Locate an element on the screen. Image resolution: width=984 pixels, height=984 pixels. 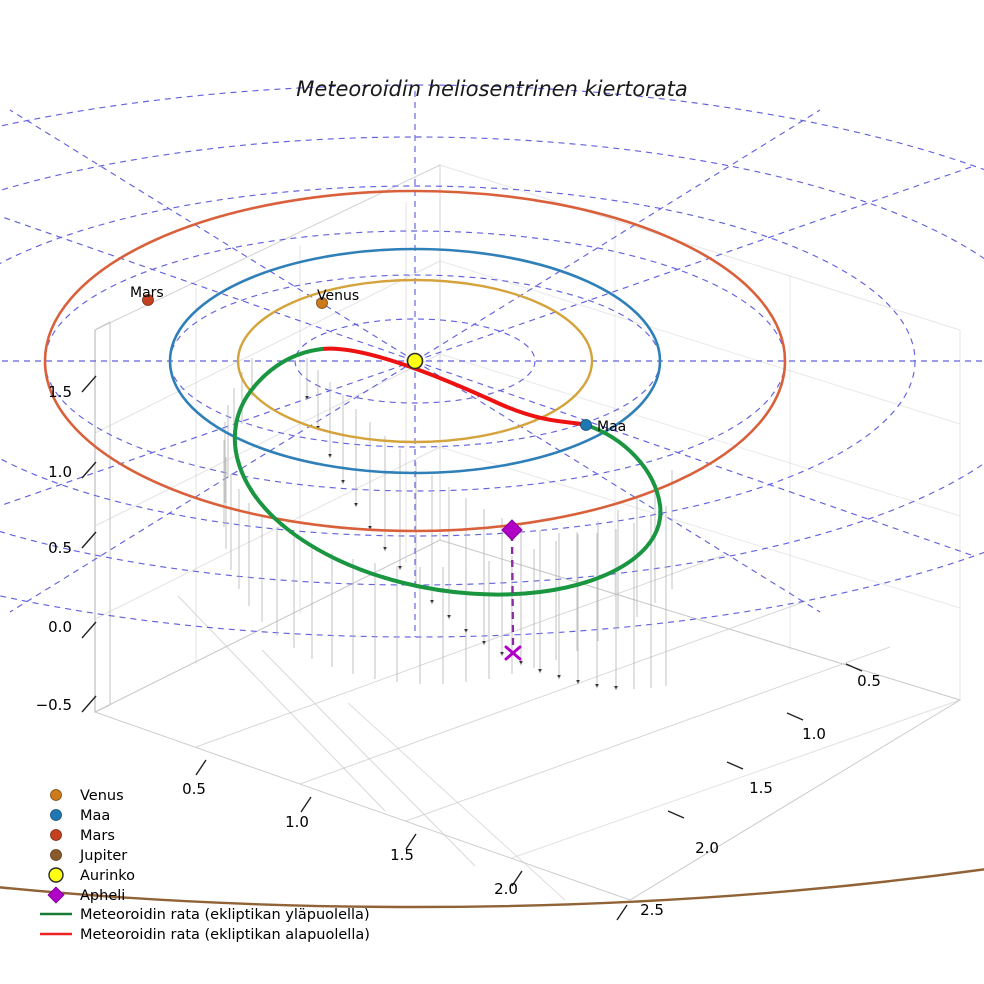
x-axis-ticks is located at coordinates (411, 840).